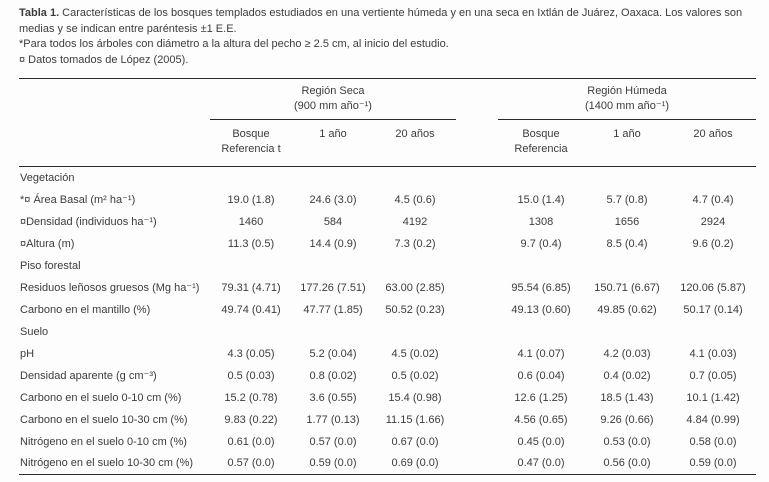 The image size is (769, 482). What do you see at coordinates (627, 397) in the screenshot?
I see `cell-value: 18.5 (1.43)` at bounding box center [627, 397].